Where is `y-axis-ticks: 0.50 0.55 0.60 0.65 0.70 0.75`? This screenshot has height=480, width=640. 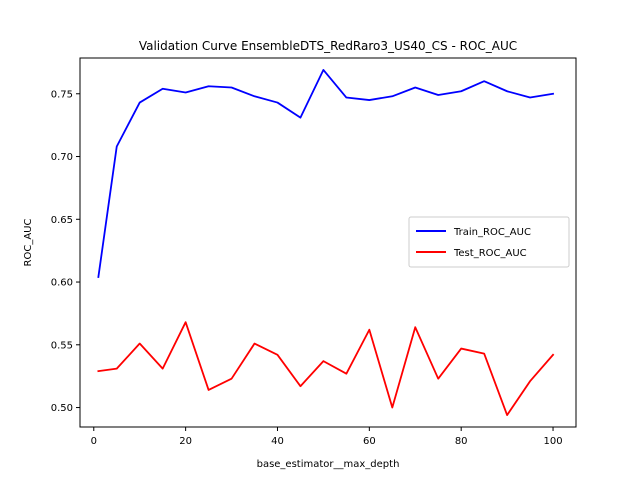
y-axis-ticks: 0.50 0.55 0.60 0.65 0.70 0.75 is located at coordinates (65, 251).